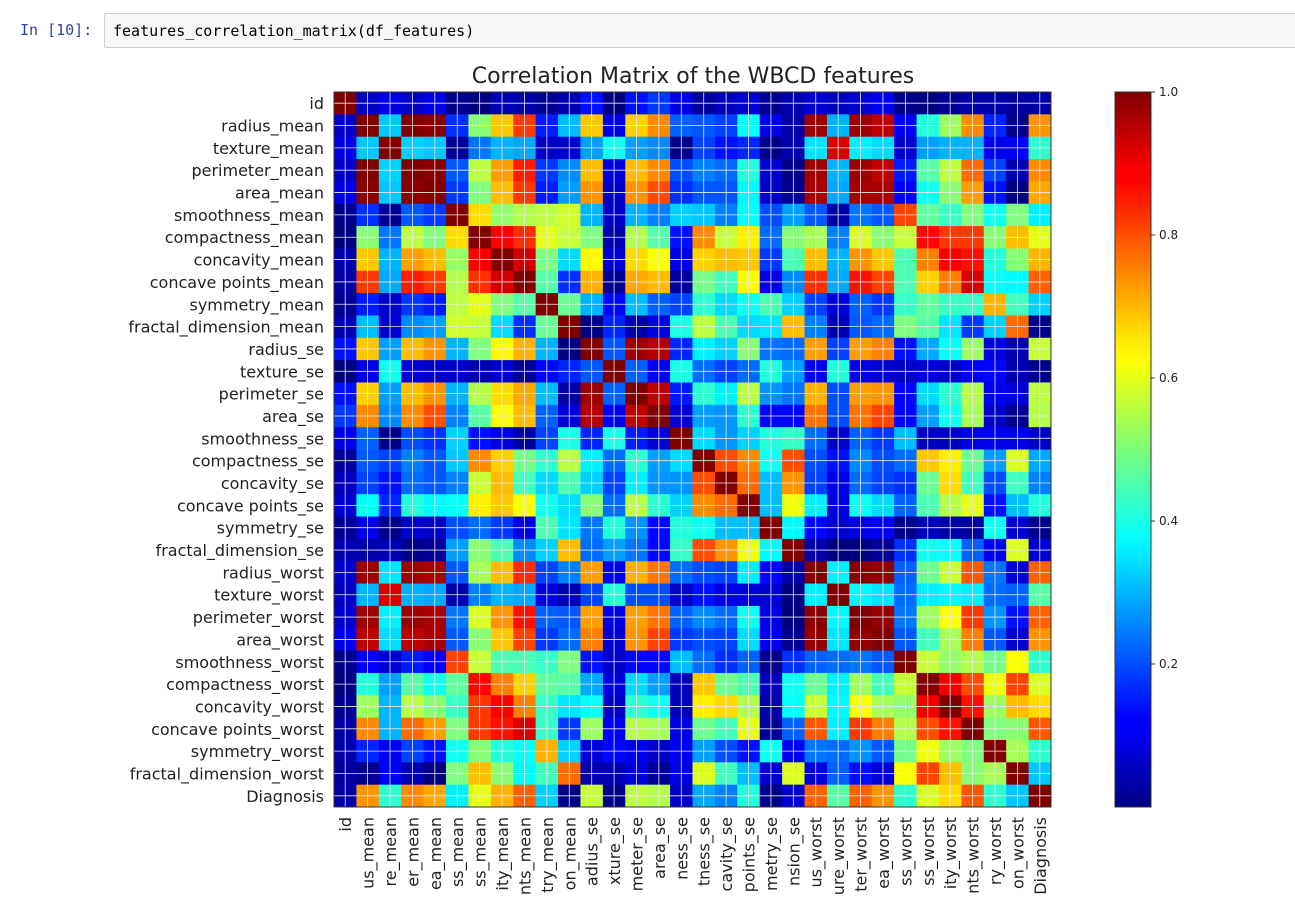 The height and width of the screenshot is (898, 1295). What do you see at coordinates (794, 851) in the screenshot?
I see `x-tick-label: nsion_se` at bounding box center [794, 851].